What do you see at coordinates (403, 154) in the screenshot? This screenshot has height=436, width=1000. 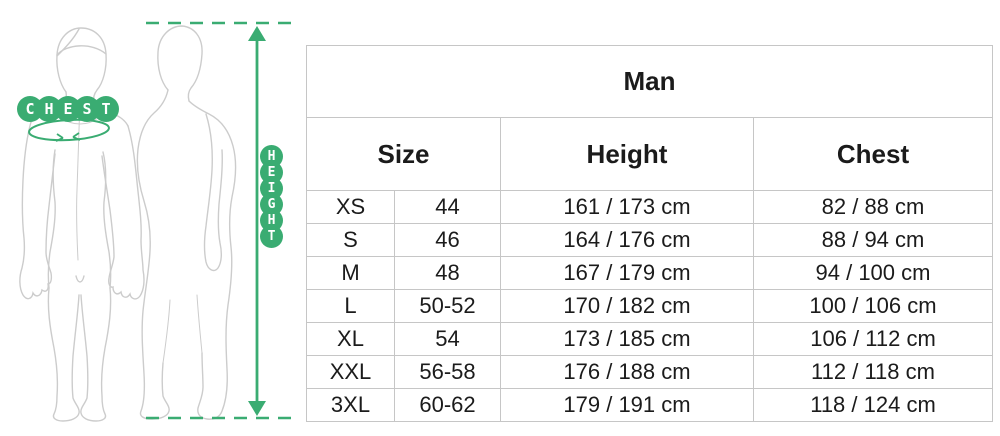 I see `size-column-header: Size` at bounding box center [403, 154].